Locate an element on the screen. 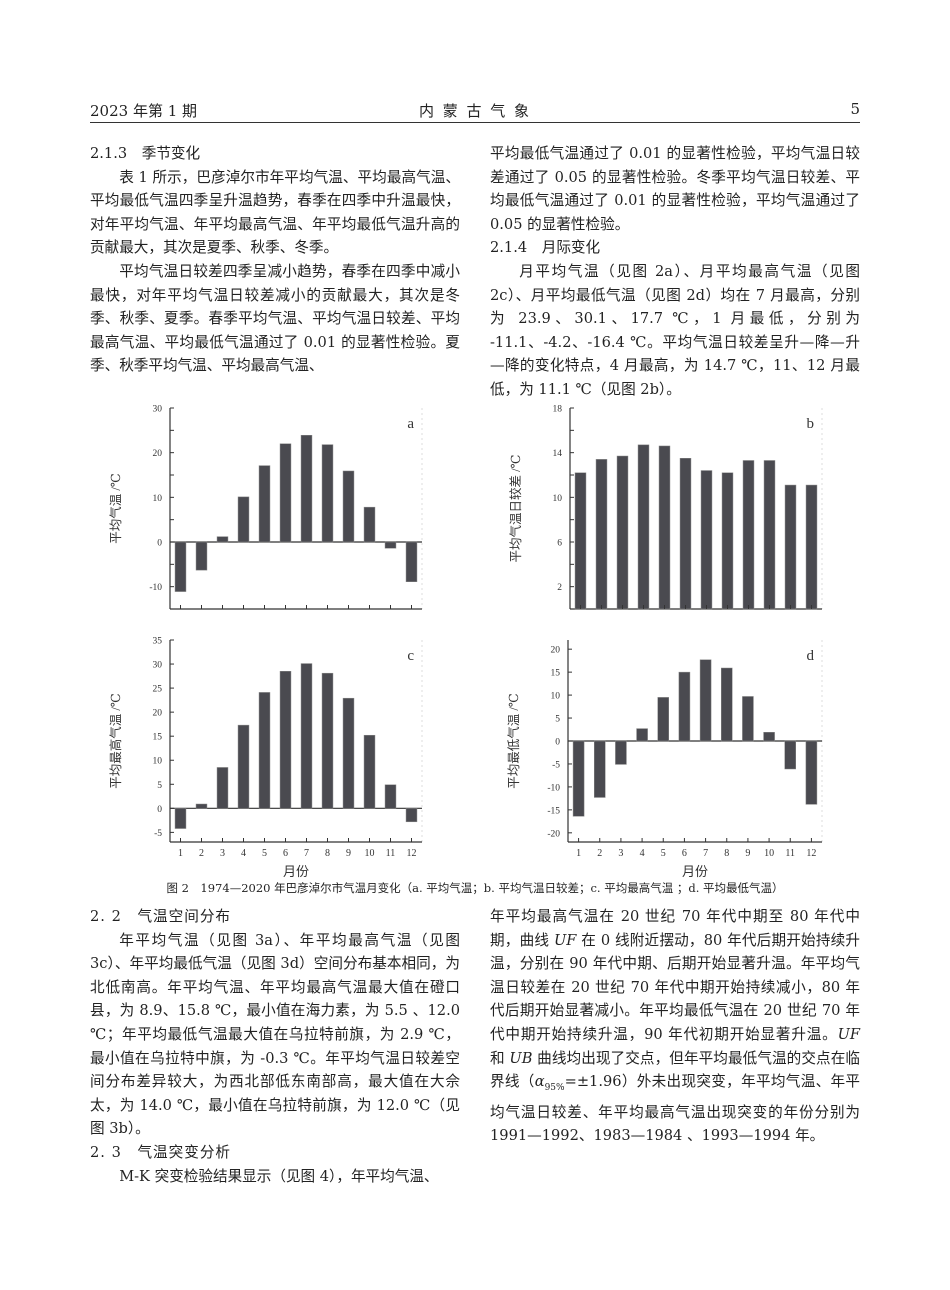 The width and height of the screenshot is (950, 1290). x-tick-label: 3 is located at coordinates (222, 853).